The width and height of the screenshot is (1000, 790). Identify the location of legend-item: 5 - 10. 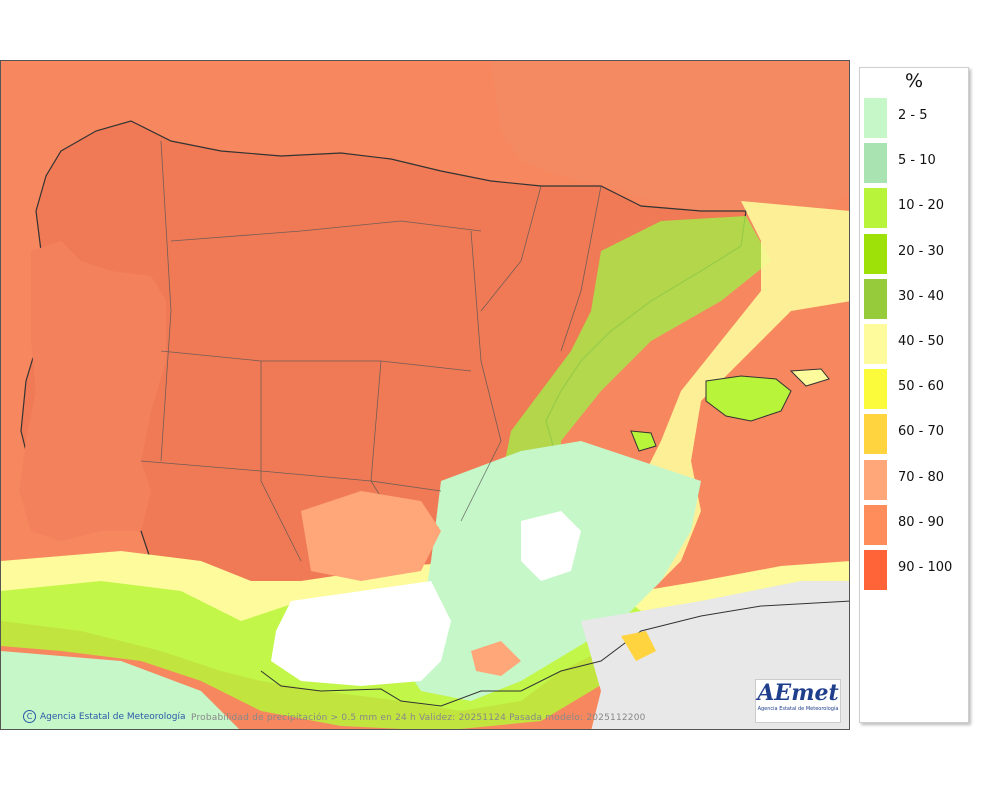
(916, 162).